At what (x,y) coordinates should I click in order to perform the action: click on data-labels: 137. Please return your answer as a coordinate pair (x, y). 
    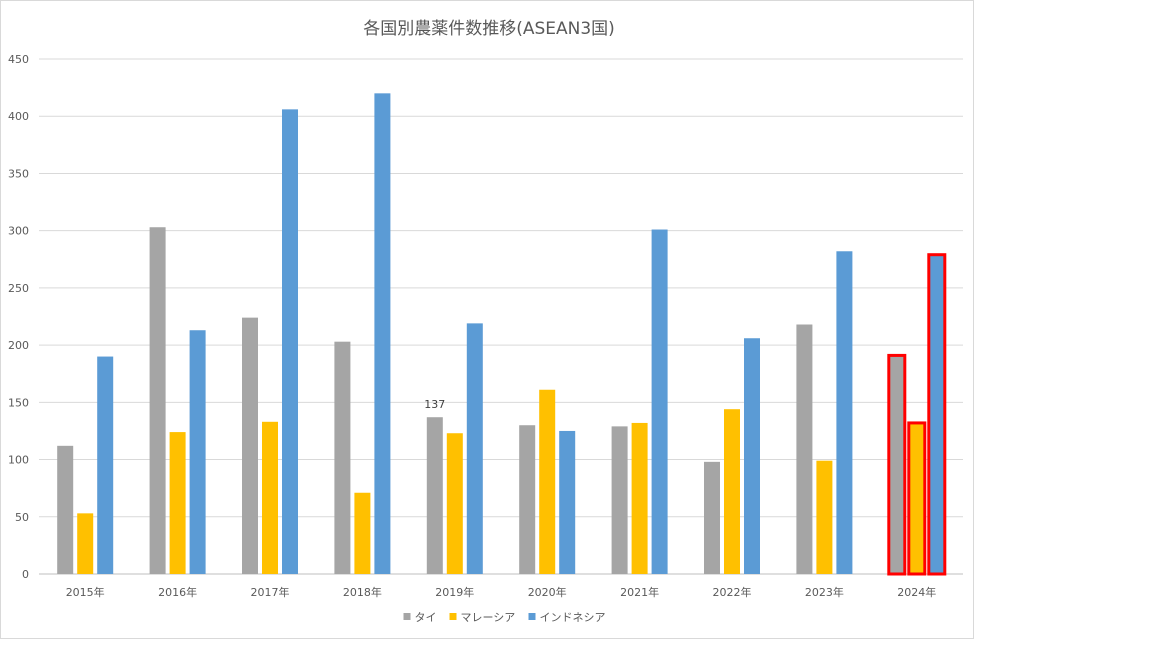
    Looking at the image, I should click on (434, 404).